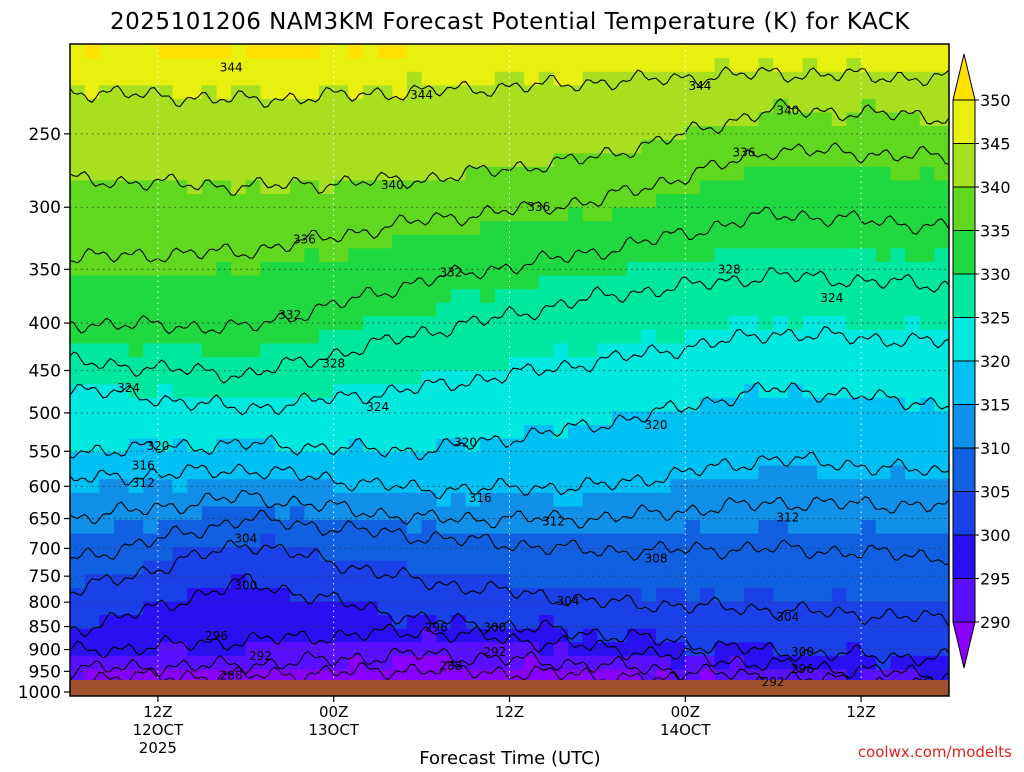 The width and height of the screenshot is (1024, 772). Describe the element at coordinates (935, 752) in the screenshot. I see `credit-text: coolwx.com/modelts` at that location.